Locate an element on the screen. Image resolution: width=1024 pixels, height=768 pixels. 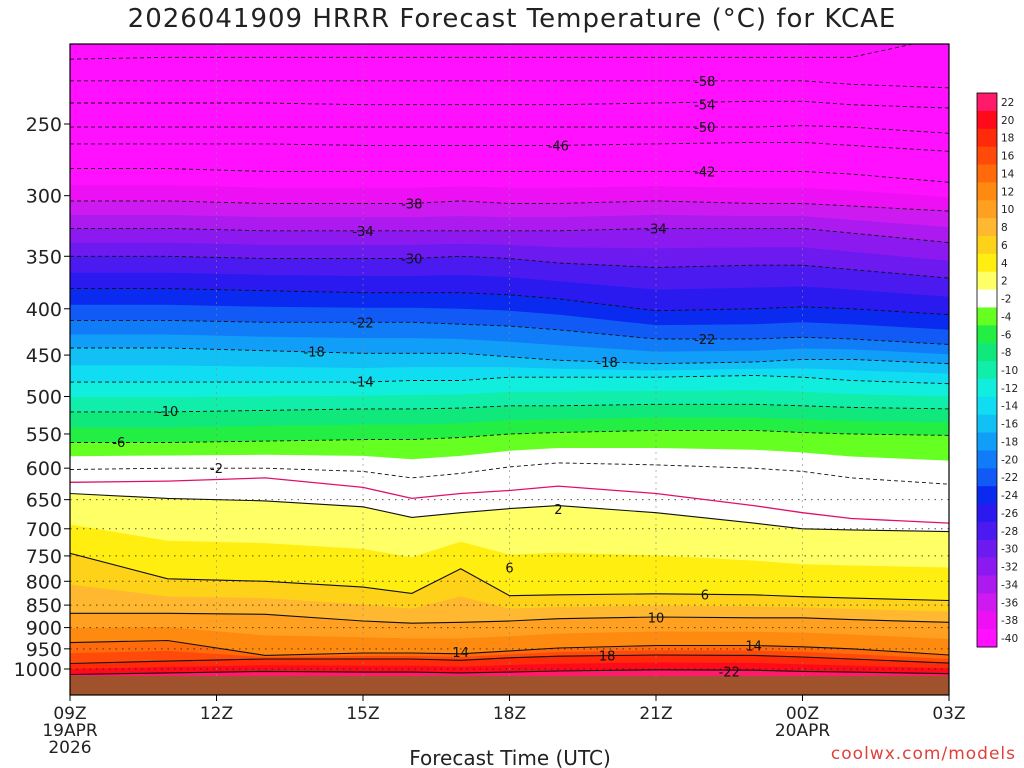
y-tick-label: 750 is located at coordinates (44, 557).